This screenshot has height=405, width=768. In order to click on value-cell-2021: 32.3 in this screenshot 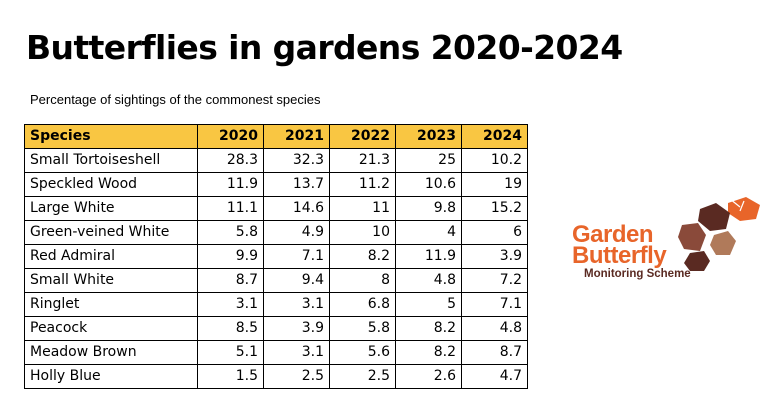, I will do `click(296, 160)`.